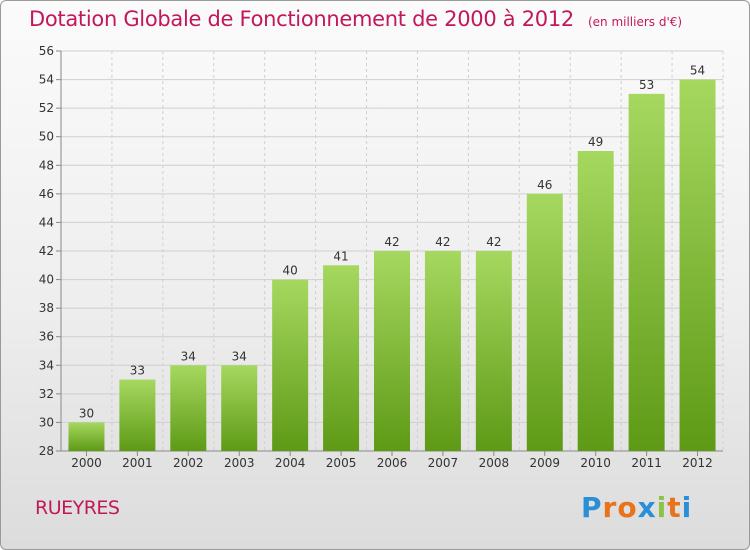 This screenshot has height=550, width=750. I want to click on bar-2006, so click(392, 351).